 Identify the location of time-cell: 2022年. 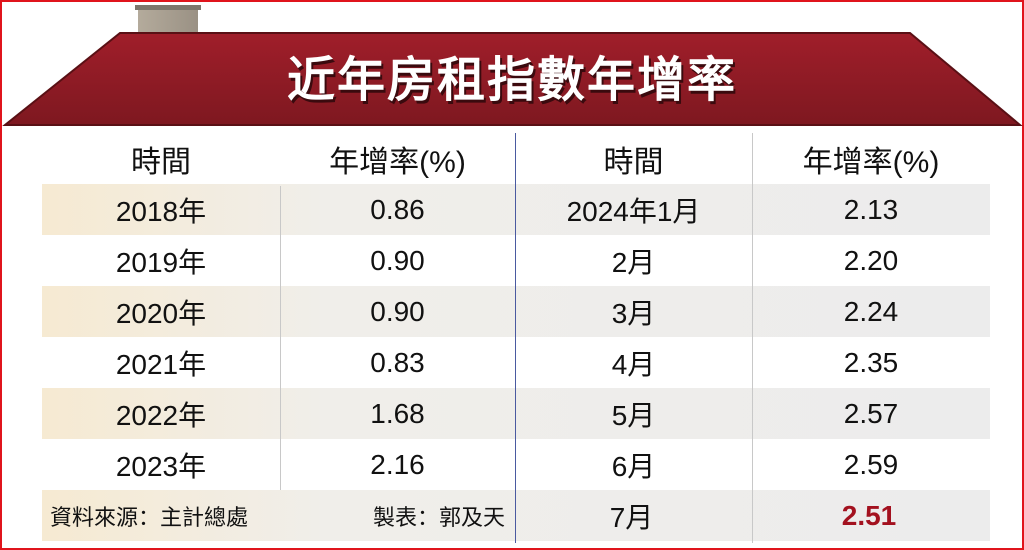
(161, 415).